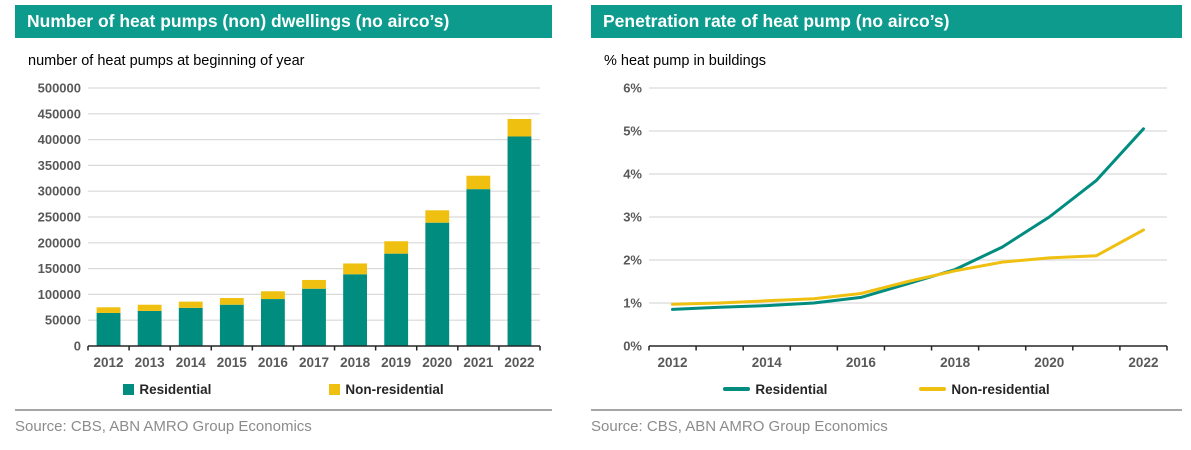 This screenshot has height=450, width=1191. I want to click on svg-text: 1%, so click(632, 303).